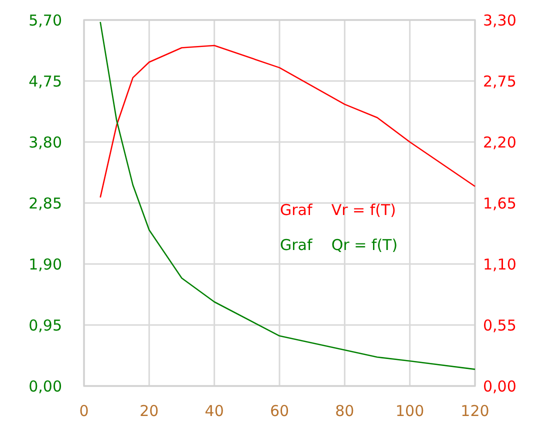  What do you see at coordinates (344, 411) in the screenshot?
I see `x-tick-label: 80` at bounding box center [344, 411].